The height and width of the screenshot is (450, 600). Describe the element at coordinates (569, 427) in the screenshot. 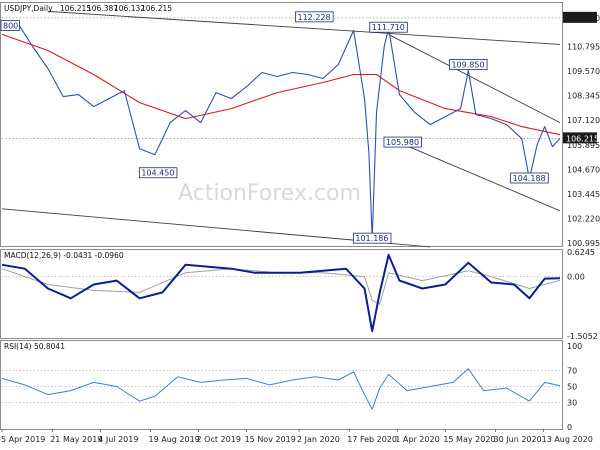

I see `rsi-y-tick-4: 0` at that location.